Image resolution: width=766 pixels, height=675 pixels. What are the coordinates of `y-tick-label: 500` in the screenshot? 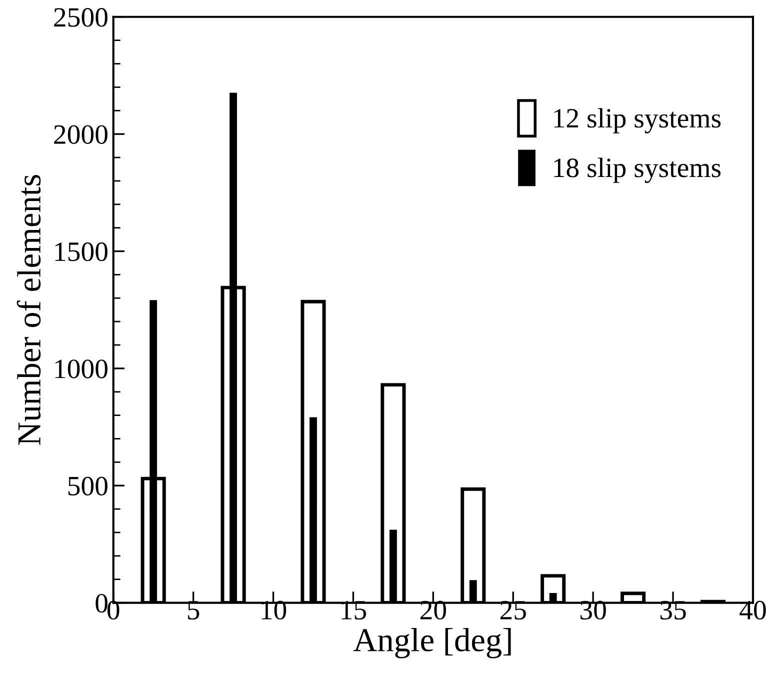 It's located at (88, 486).